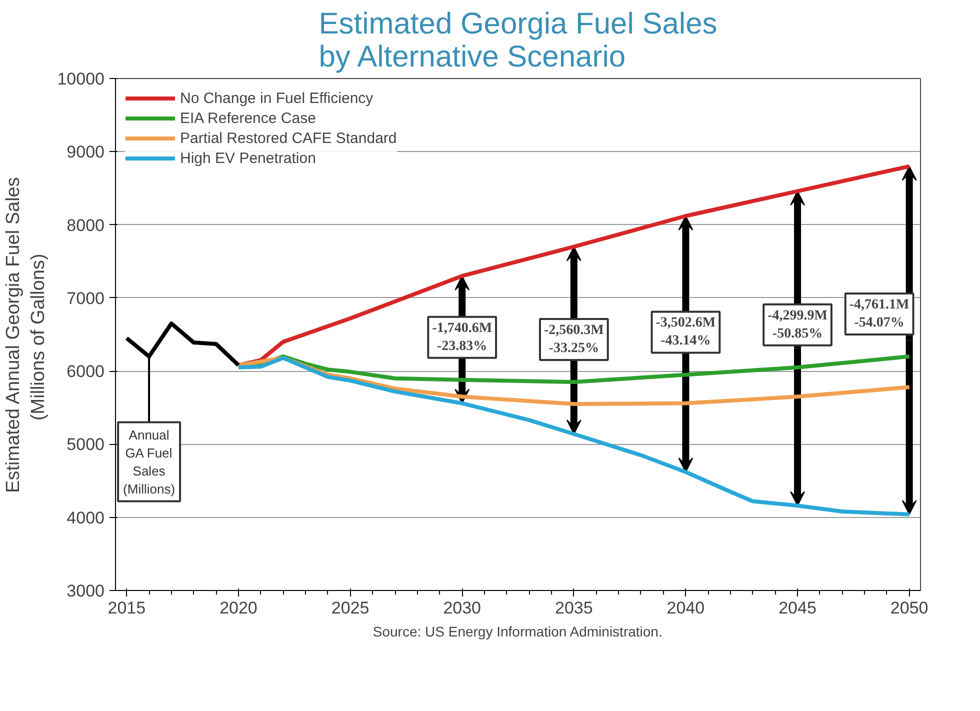  Describe the element at coordinates (573, 608) in the screenshot. I see `x-tick-label: 2035` at that location.